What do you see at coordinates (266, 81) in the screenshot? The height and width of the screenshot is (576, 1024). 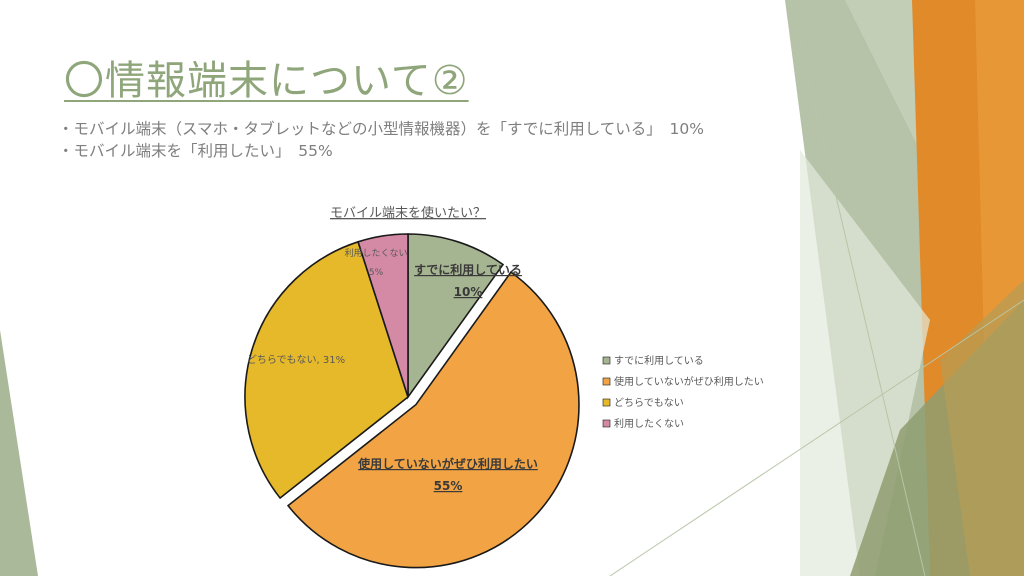 I see `slide-title: 〇情報端末について②` at bounding box center [266, 81].